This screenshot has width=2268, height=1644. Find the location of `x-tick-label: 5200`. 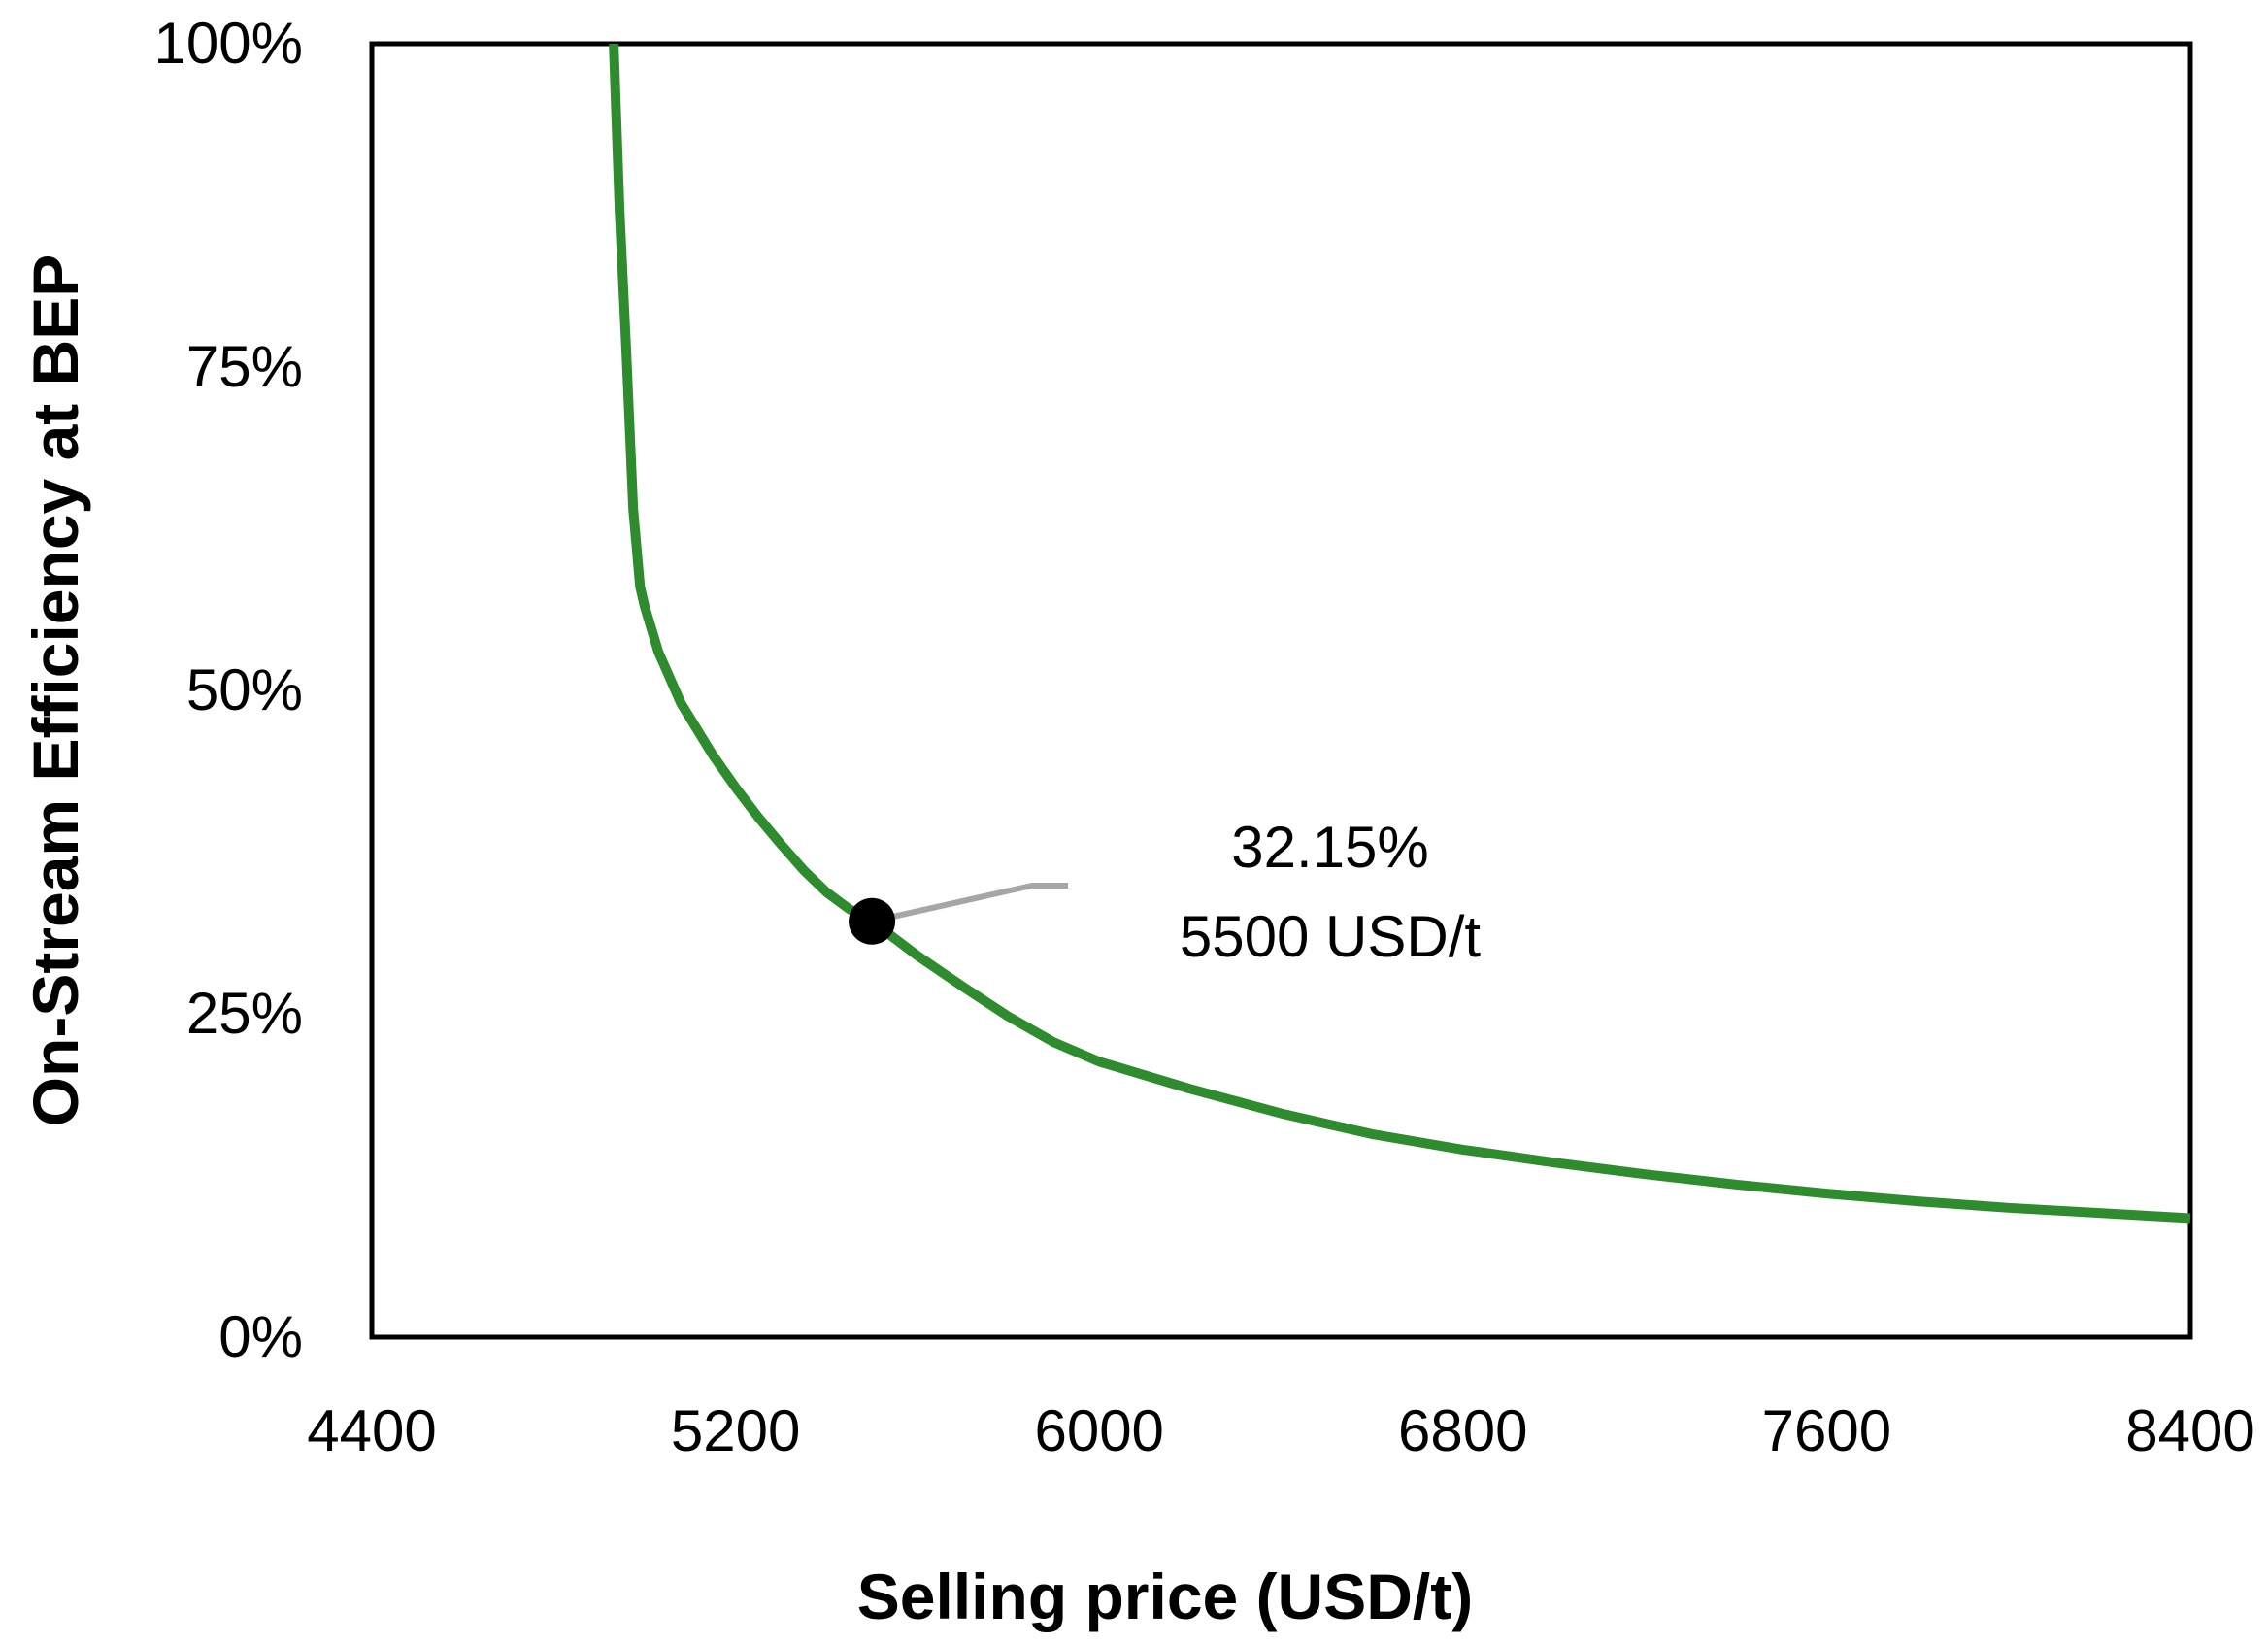

x-tick-label: 5200 is located at coordinates (735, 1430).